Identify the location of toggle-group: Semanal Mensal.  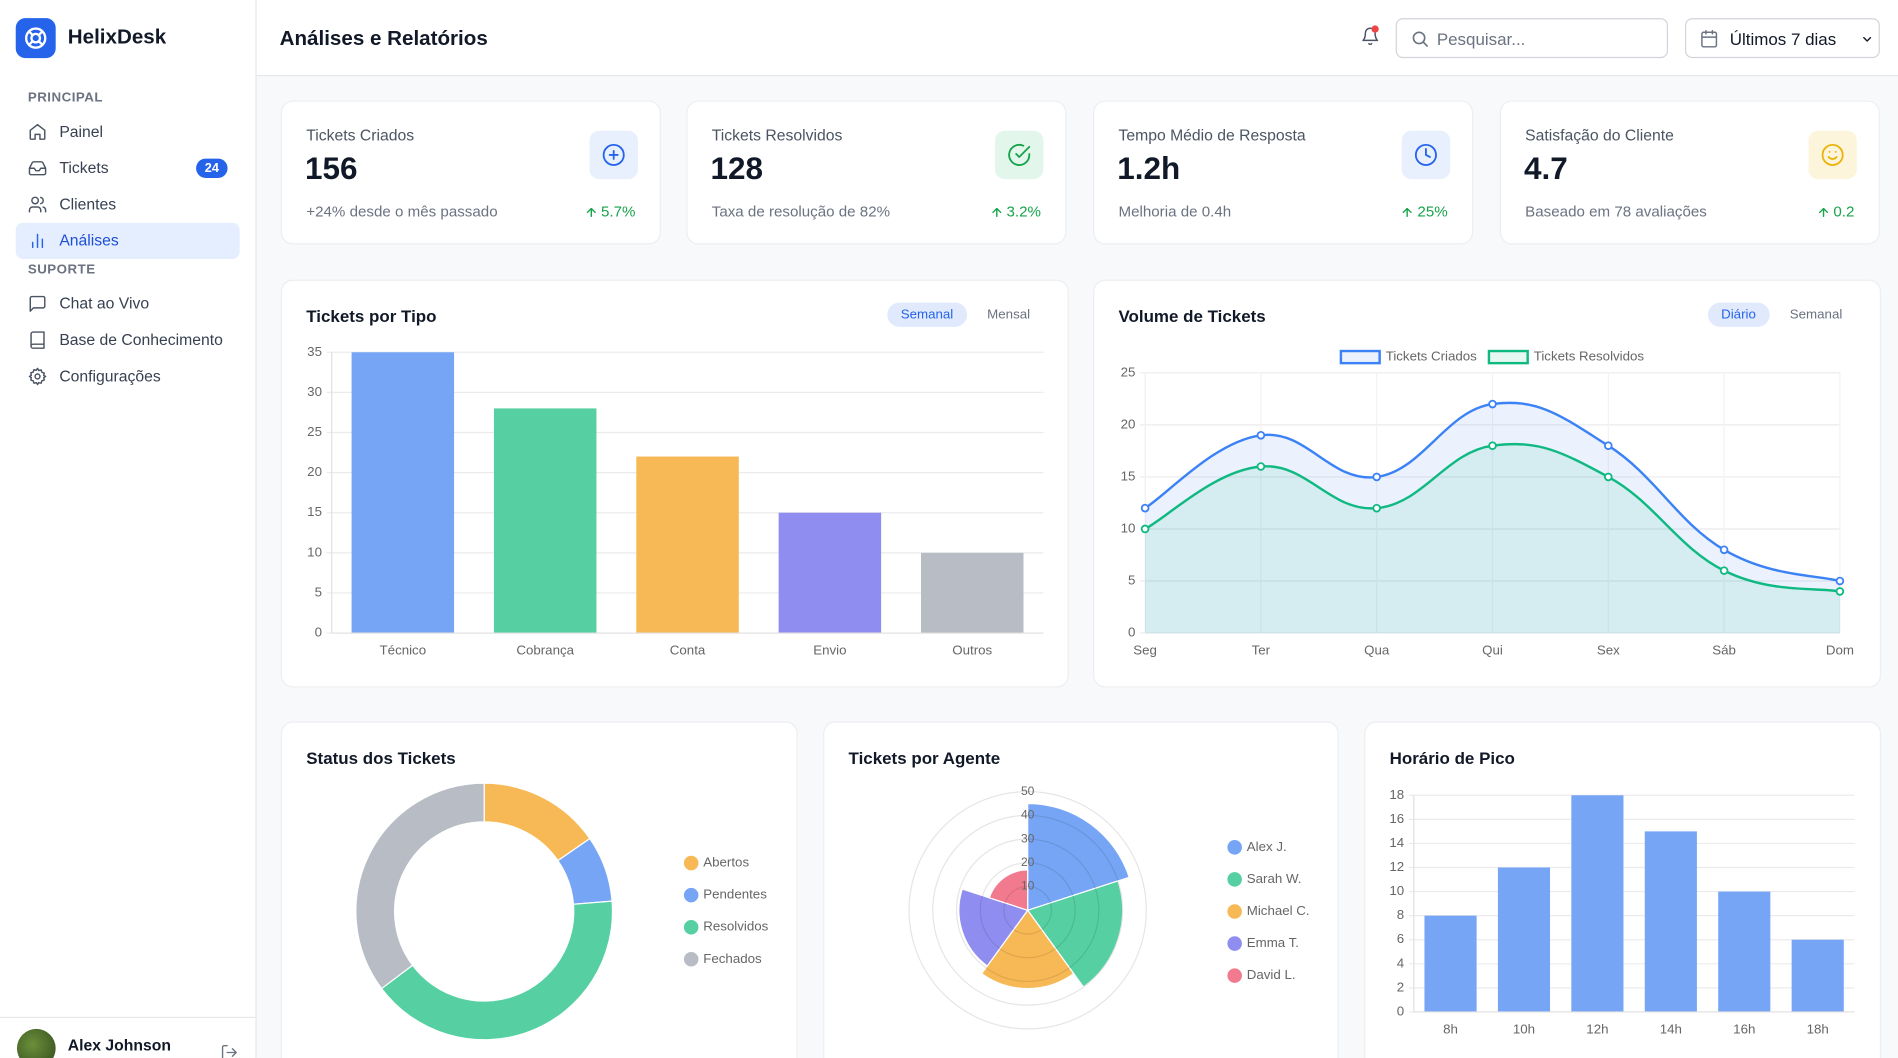
(965, 314).